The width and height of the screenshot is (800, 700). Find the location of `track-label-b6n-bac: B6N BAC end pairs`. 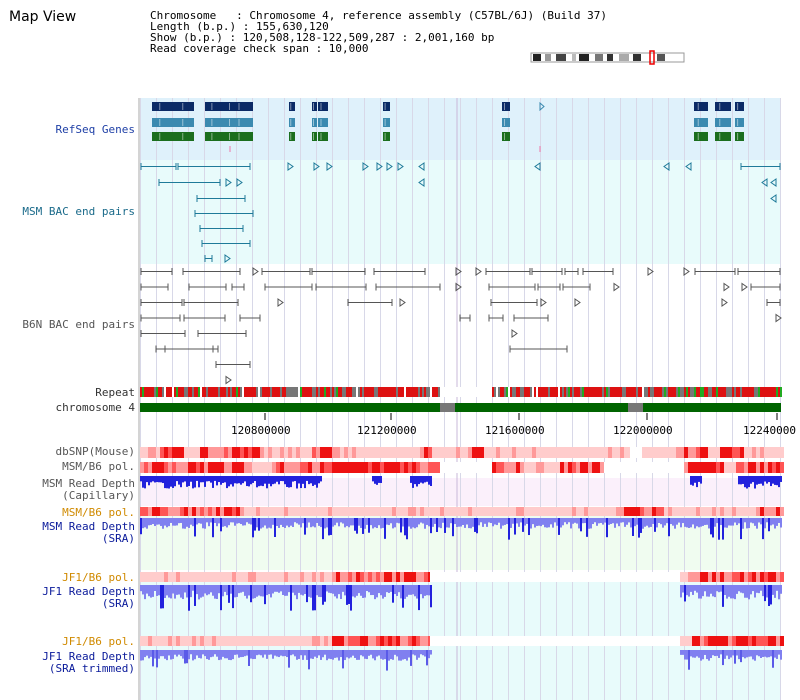

track-label-b6n-bac: B6N BAC end pairs is located at coordinates (78, 324).